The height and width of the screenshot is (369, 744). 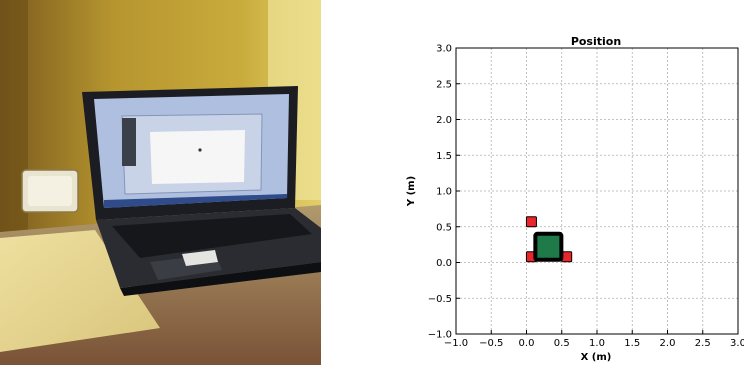 What do you see at coordinates (444, 120) in the screenshot?
I see `y-tick-label: 2.0` at bounding box center [444, 120].